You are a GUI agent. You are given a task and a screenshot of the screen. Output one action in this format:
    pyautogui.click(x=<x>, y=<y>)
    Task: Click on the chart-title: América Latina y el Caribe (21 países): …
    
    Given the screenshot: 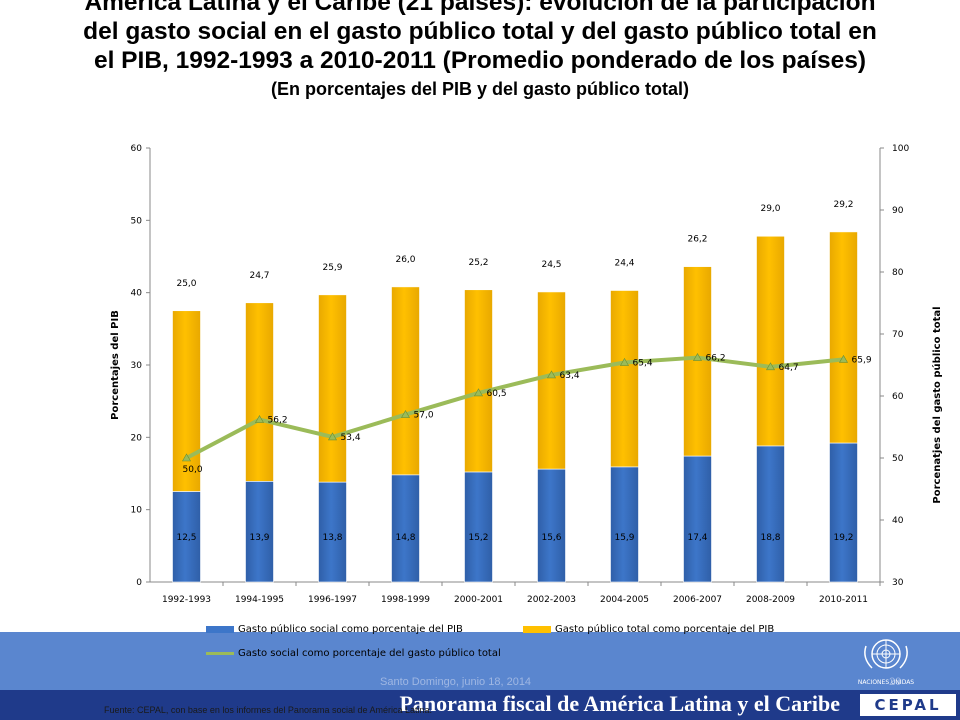 What is the action you would take?
    pyautogui.click(x=480, y=37)
    